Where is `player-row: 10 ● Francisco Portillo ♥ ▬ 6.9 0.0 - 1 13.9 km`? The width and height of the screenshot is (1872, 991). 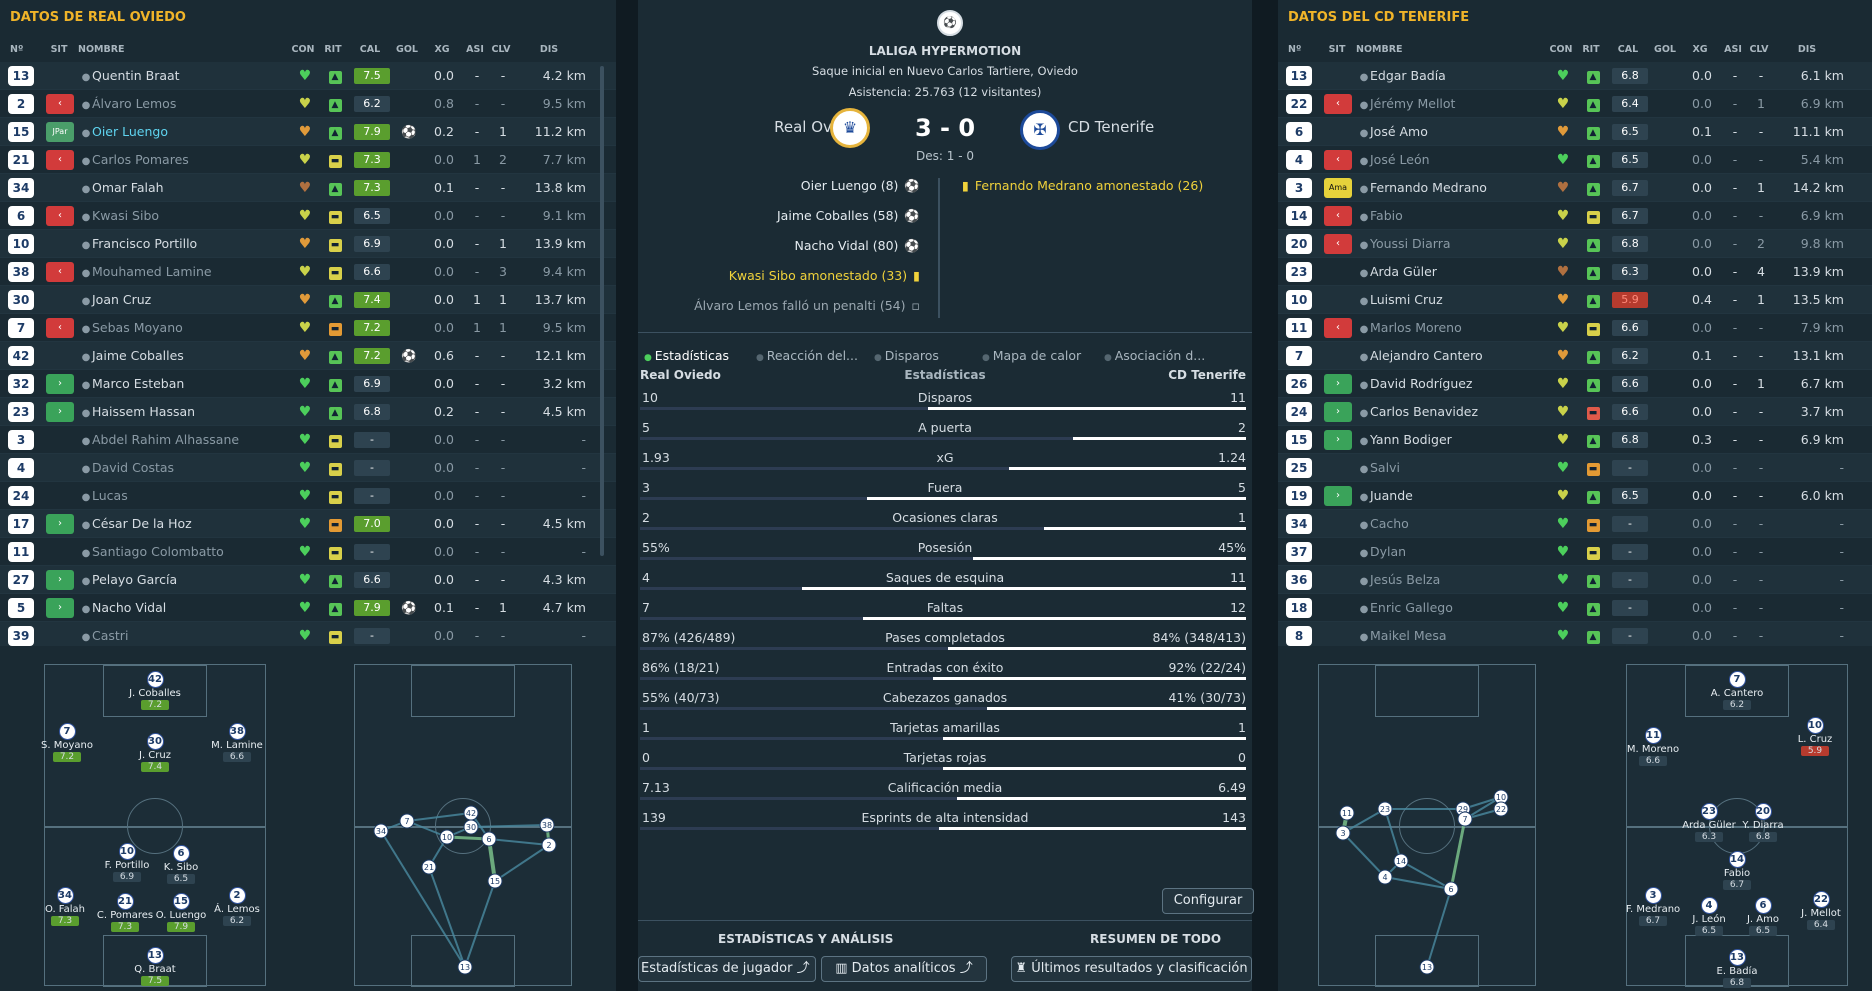
player-row: 10 ● Francisco Portillo ♥ ▬ 6.9 0.0 - 1 13.9 km is located at coordinates (308, 244).